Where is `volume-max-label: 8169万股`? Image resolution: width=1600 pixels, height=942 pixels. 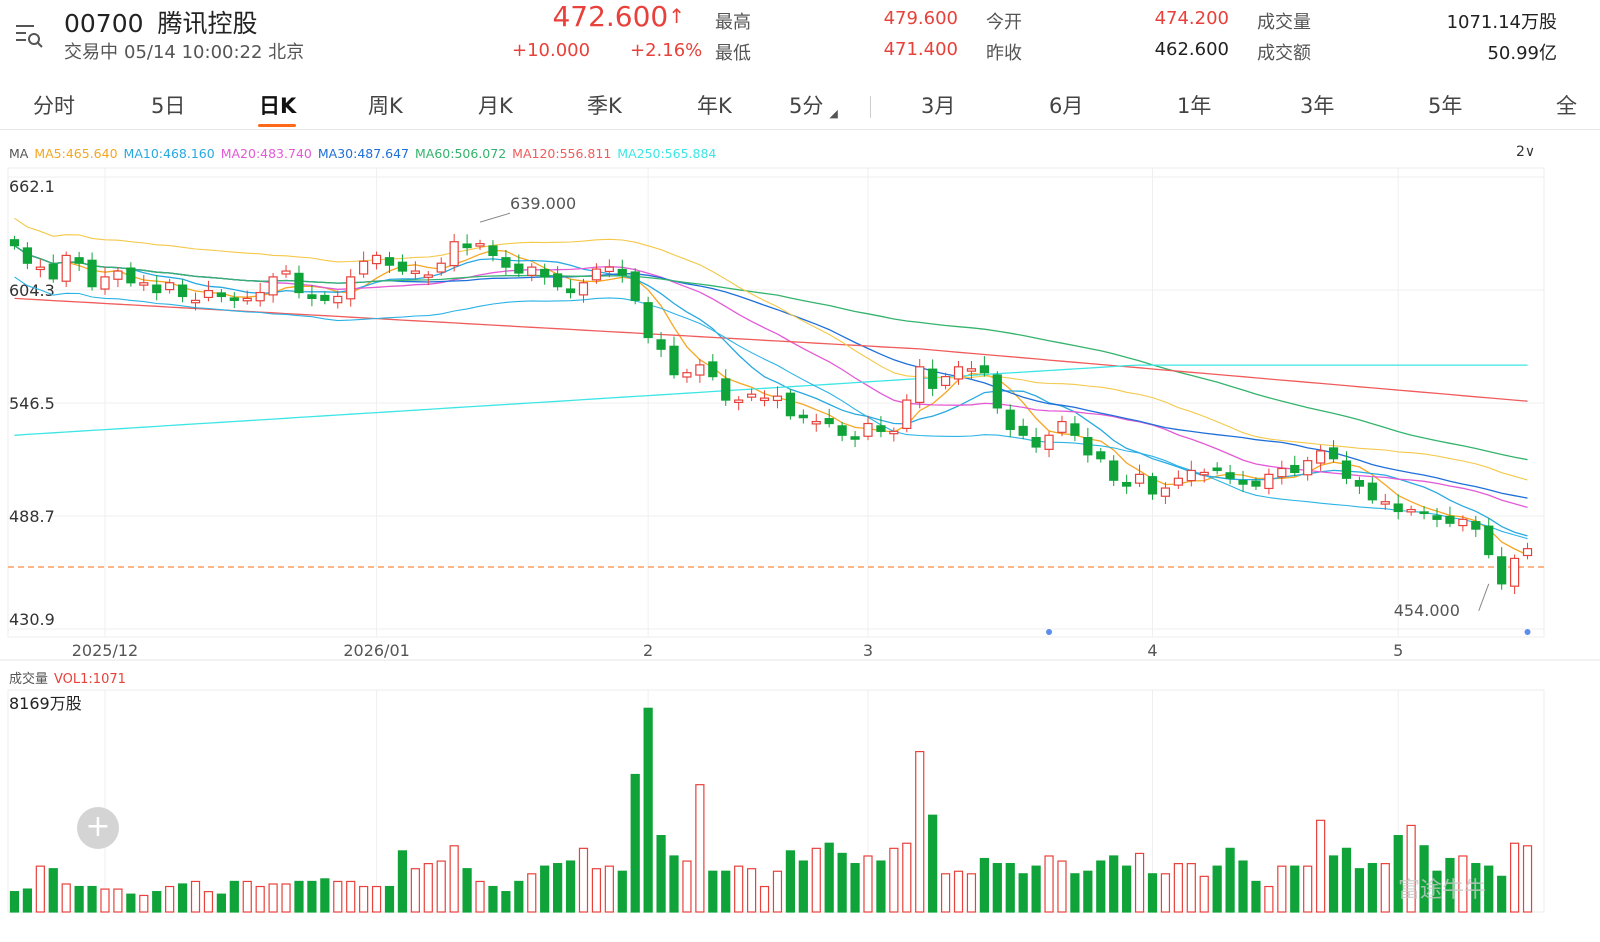
volume-max-label: 8169万股 is located at coordinates (45, 703).